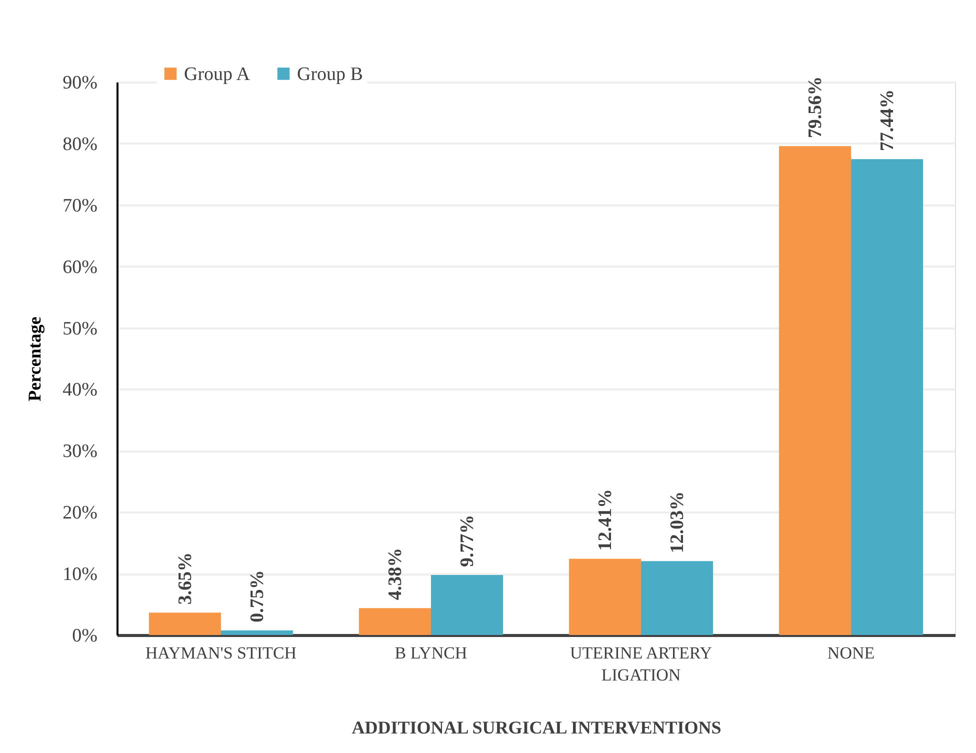  I want to click on data-label: 12.41%, so click(605, 519).